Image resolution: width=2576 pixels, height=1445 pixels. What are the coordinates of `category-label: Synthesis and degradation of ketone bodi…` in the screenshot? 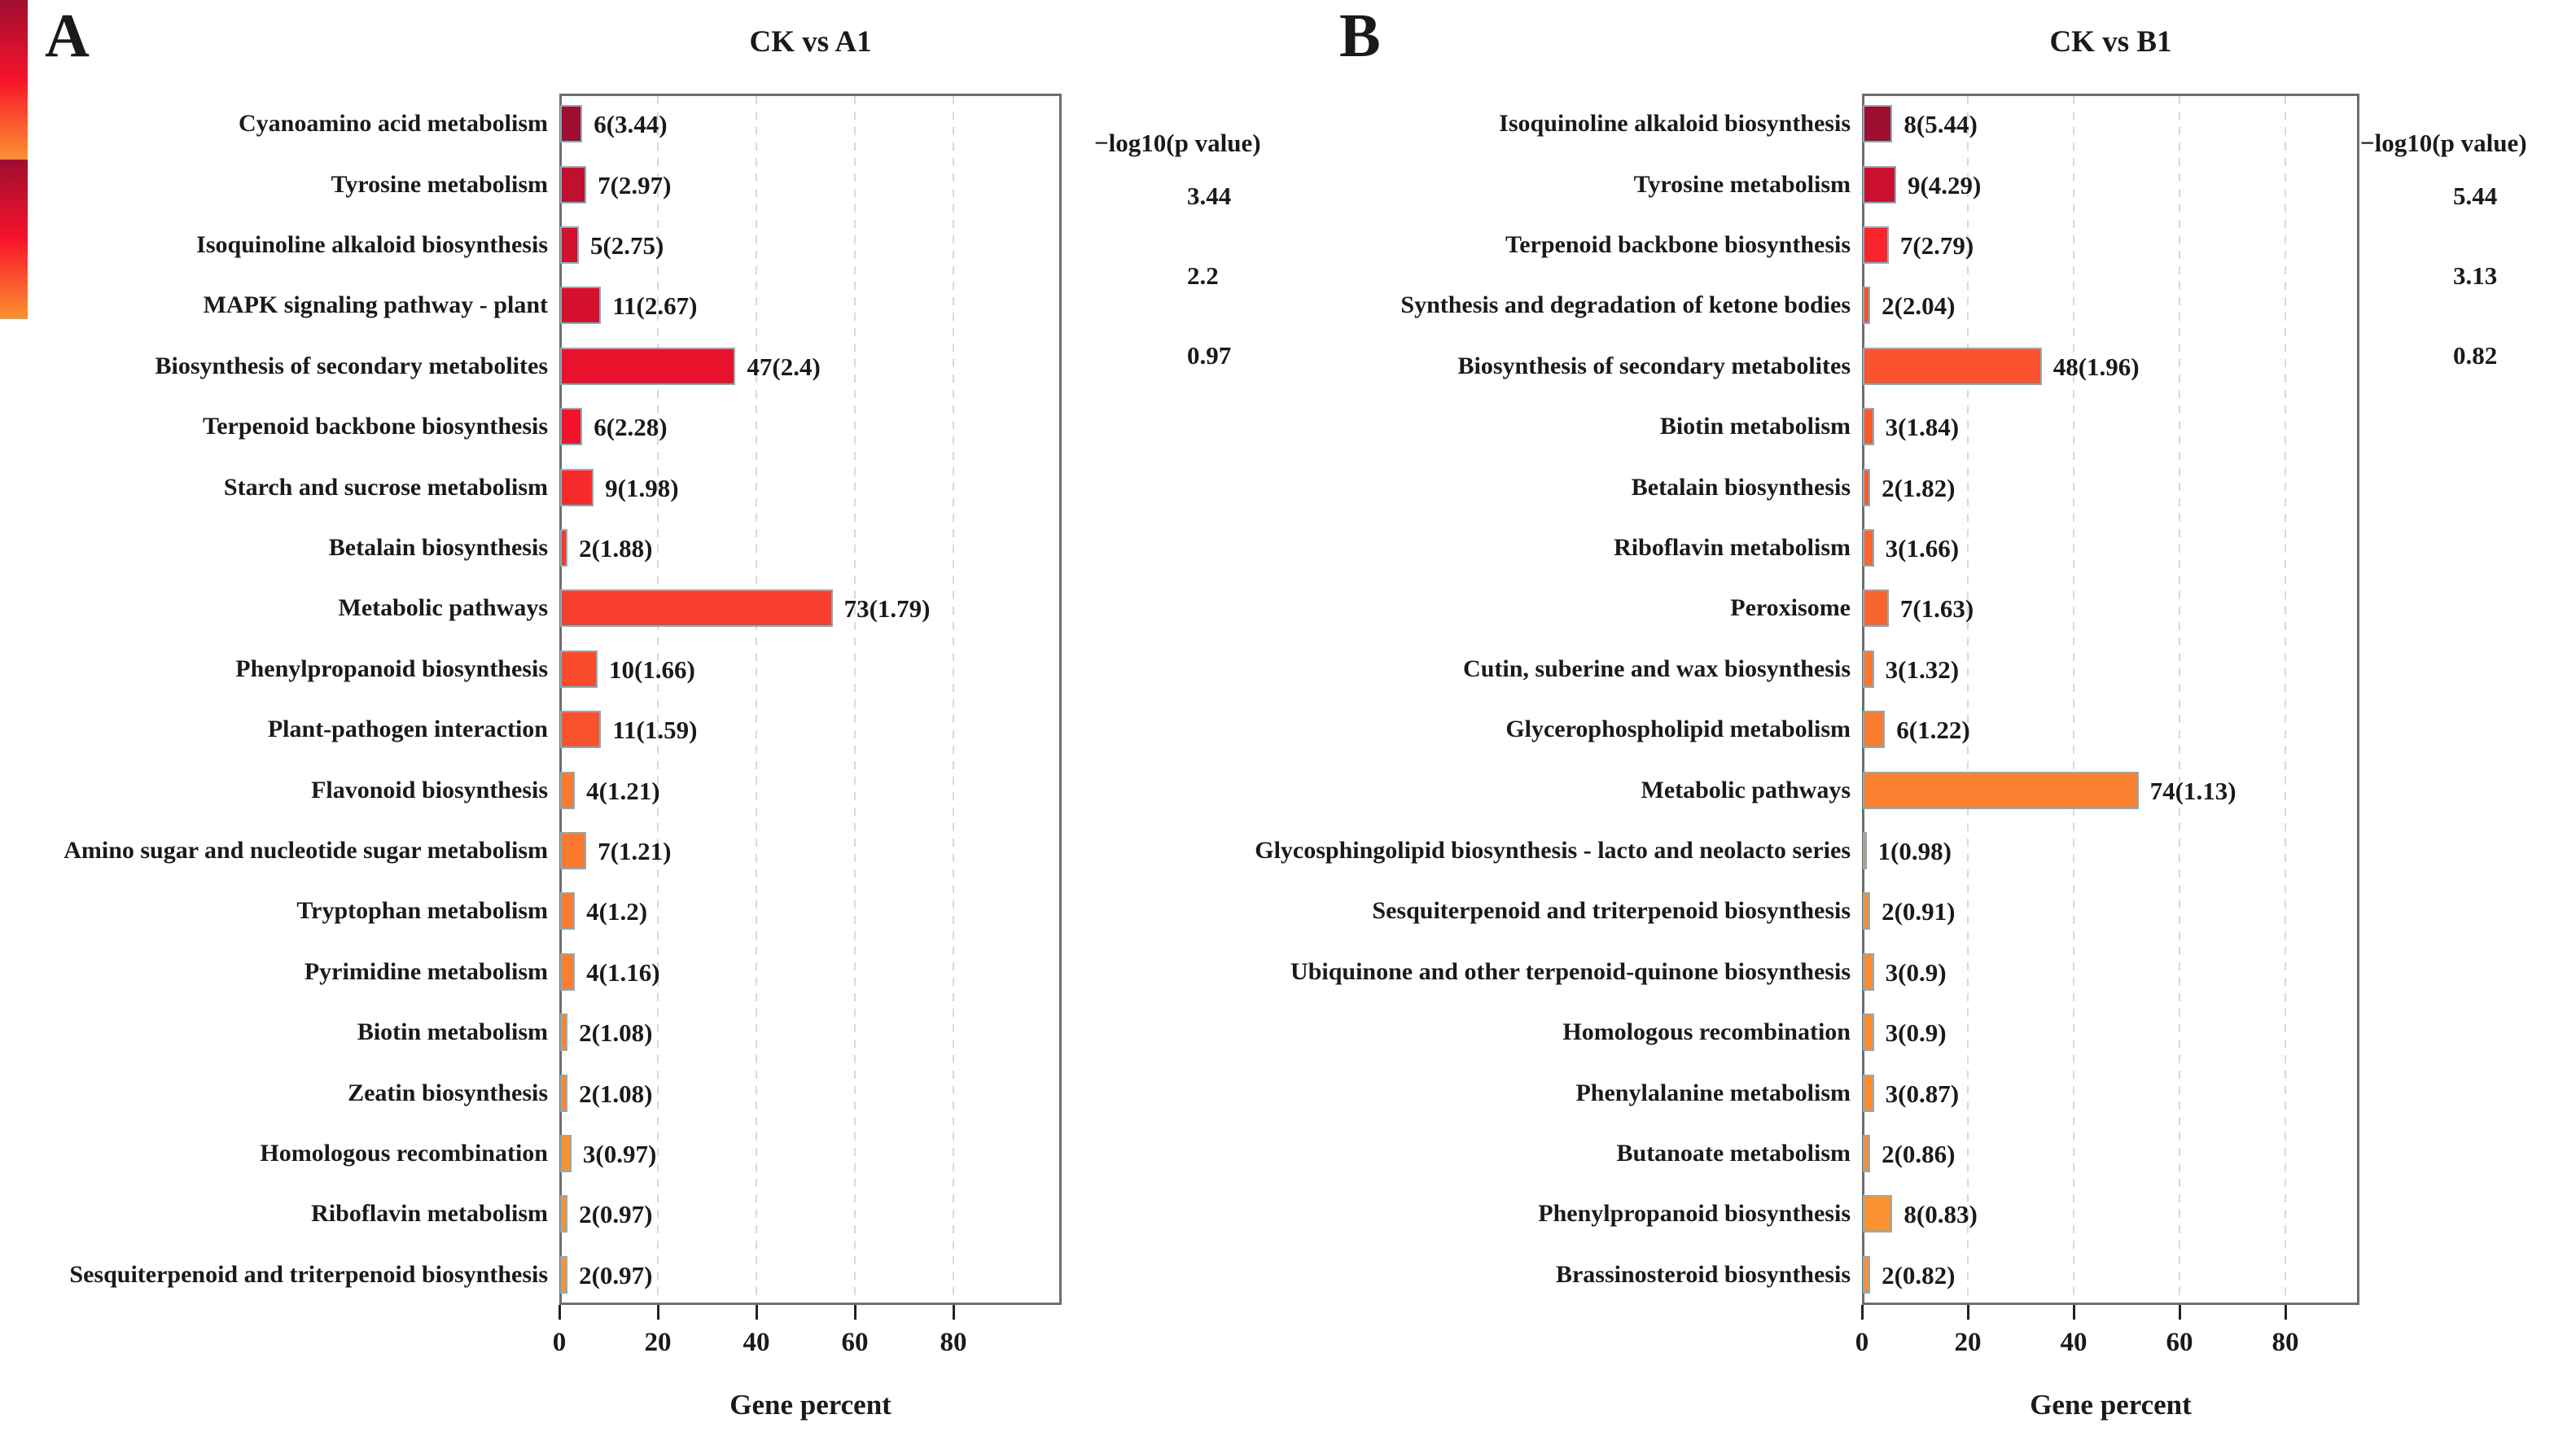 It's located at (1625, 305).